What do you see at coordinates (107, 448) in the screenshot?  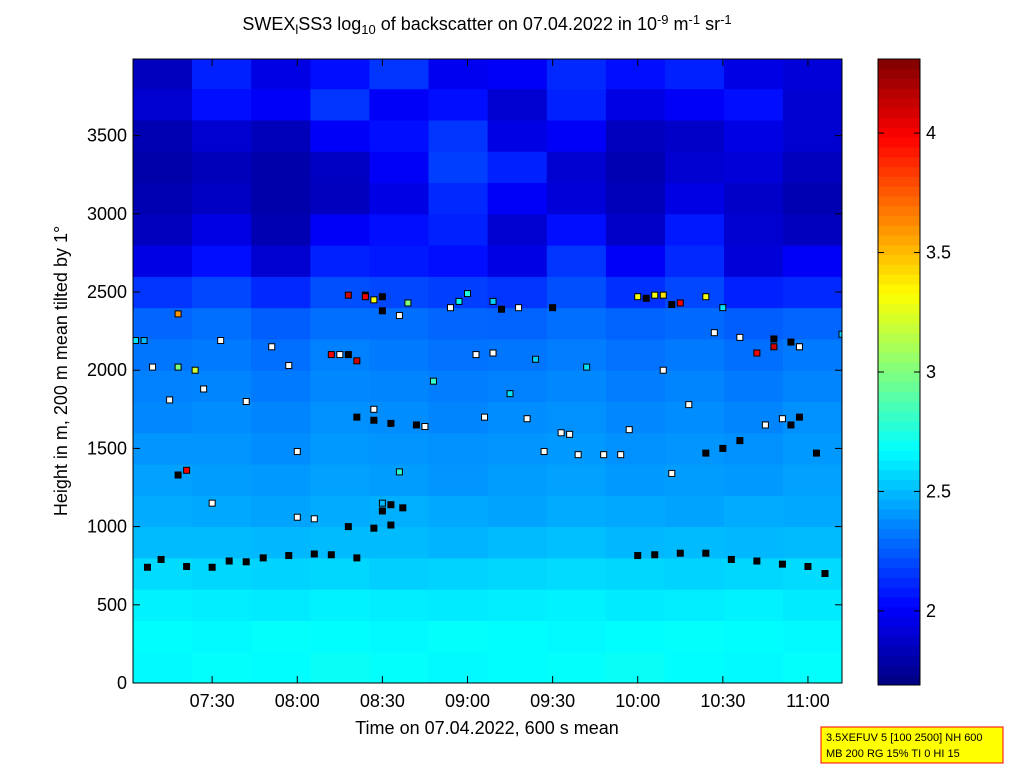 I see `y-tick-label: 1500` at bounding box center [107, 448].